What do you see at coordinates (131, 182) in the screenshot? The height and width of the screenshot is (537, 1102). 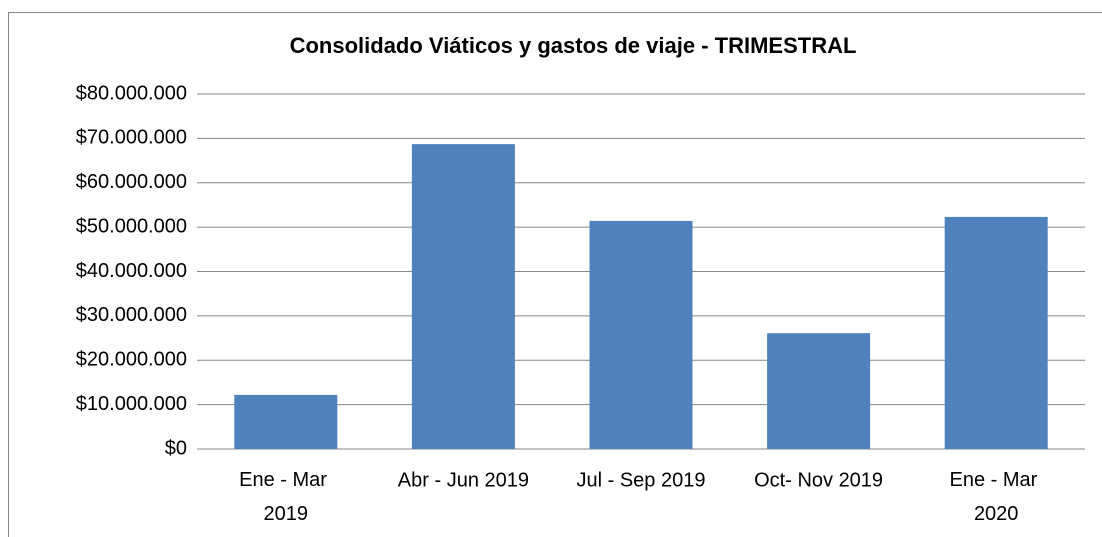 I see `y-tick-label: $60.000.000` at bounding box center [131, 182].